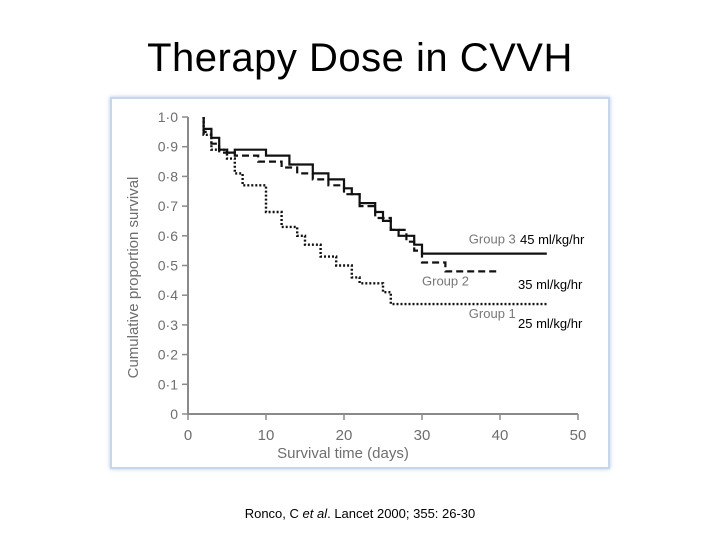 This screenshot has width=720, height=540. I want to click on x-tick-label: 50, so click(578, 435).